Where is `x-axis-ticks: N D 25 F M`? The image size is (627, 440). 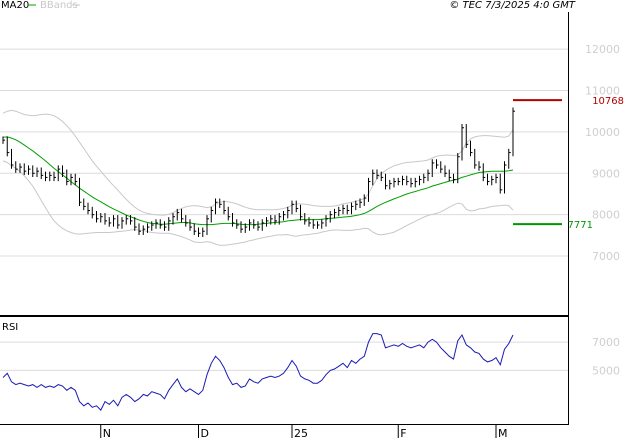 x-axis-ticks: N D 25 F M is located at coordinates (304, 432).